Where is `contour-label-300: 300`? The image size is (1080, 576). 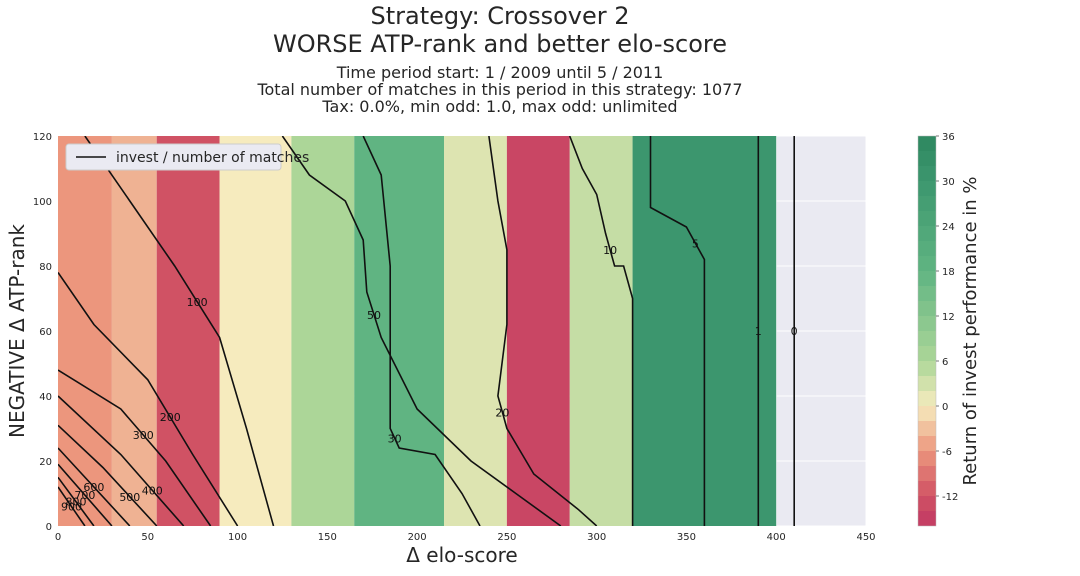 contour-label-300: 300 is located at coordinates (143, 435).